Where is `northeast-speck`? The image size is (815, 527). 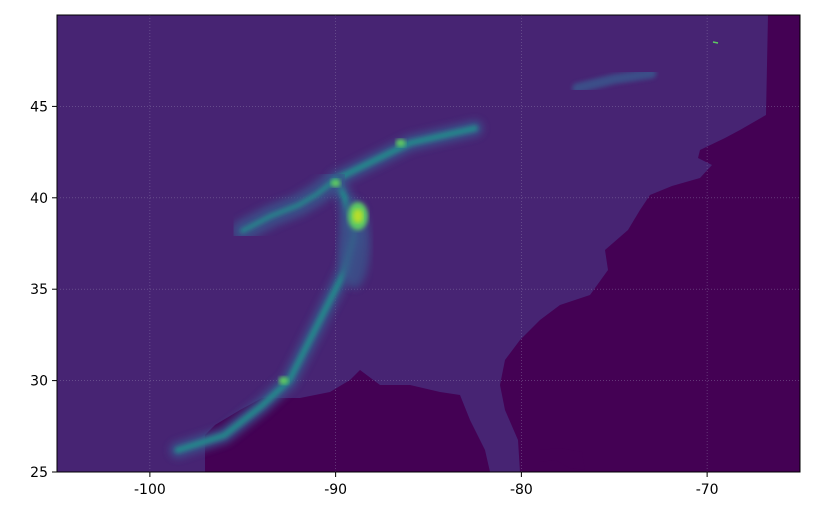 northeast-speck is located at coordinates (715, 42).